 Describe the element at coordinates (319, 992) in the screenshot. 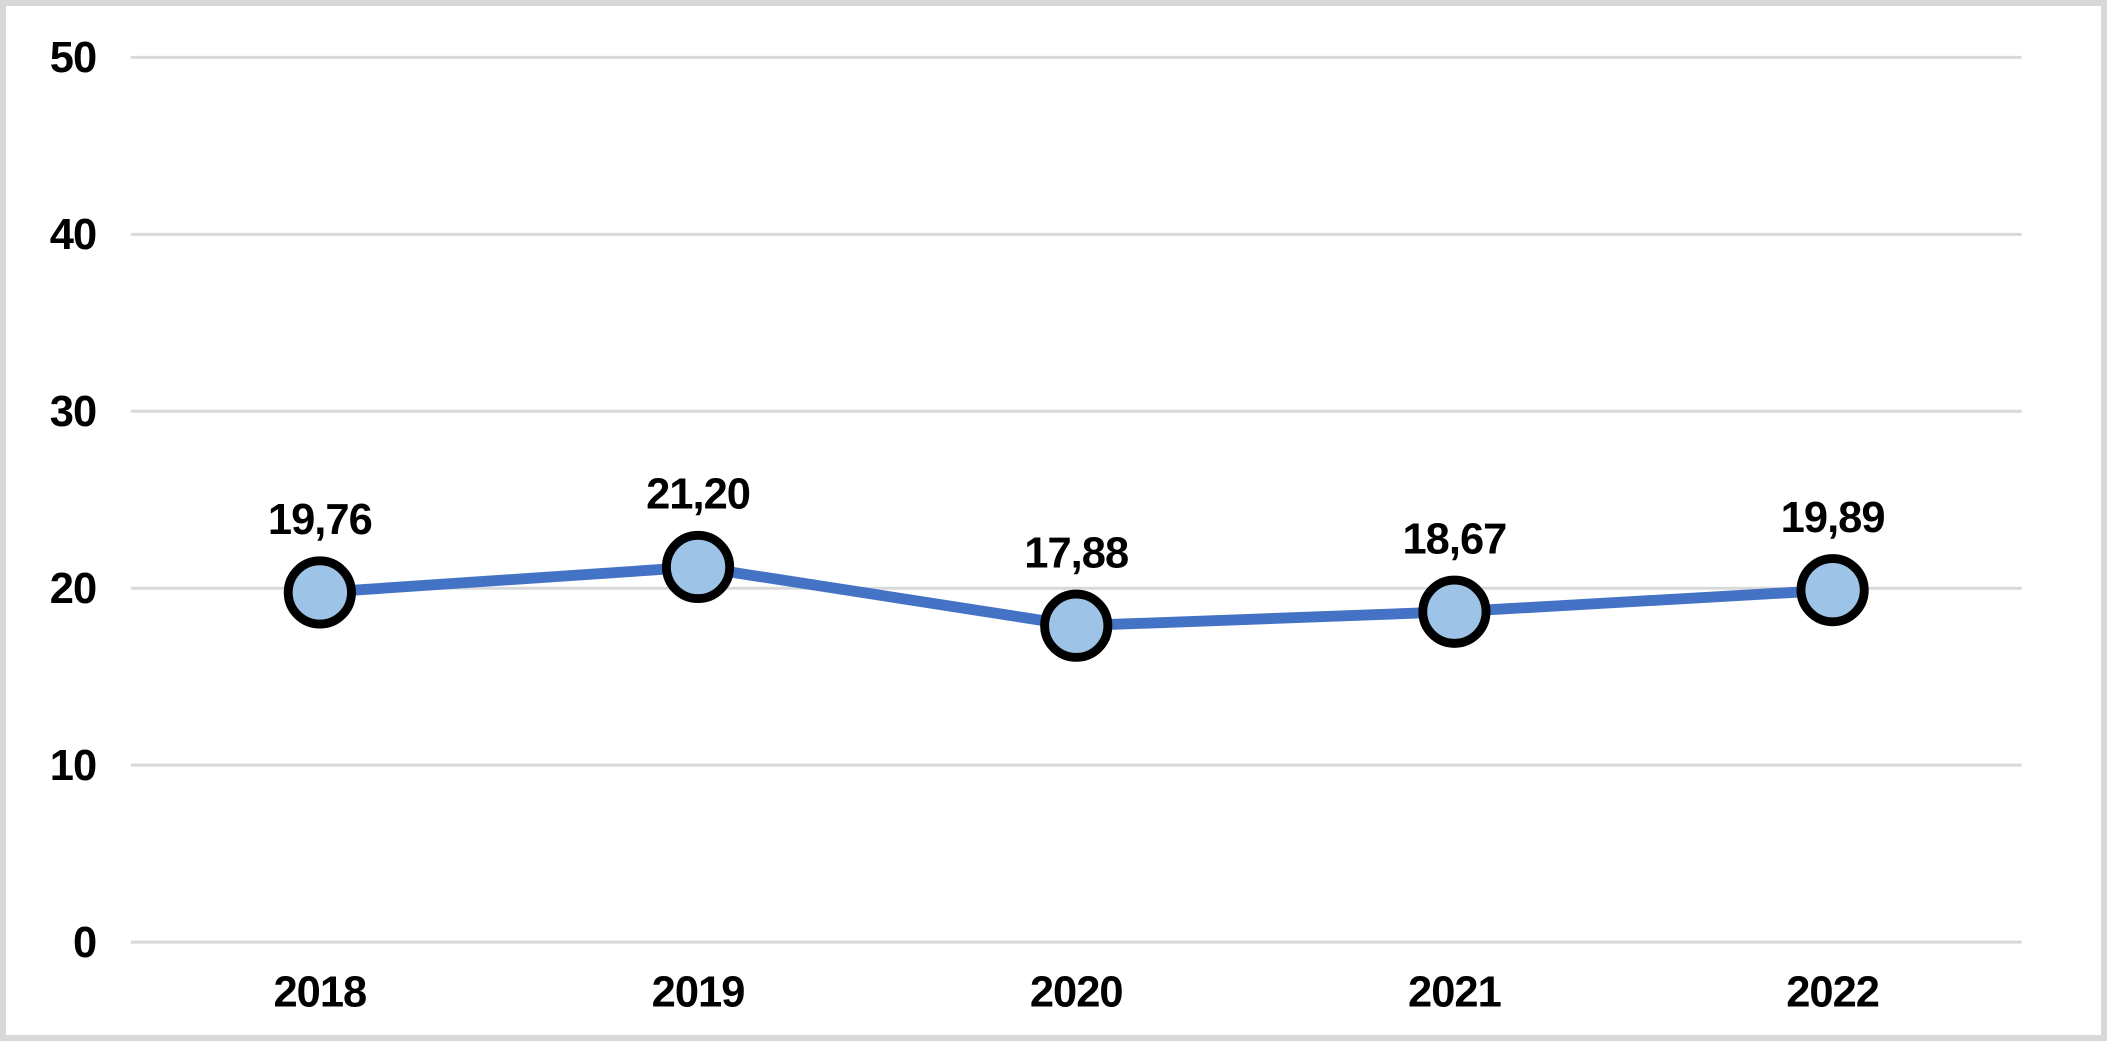

I see `x-axis-label: 2018` at that location.